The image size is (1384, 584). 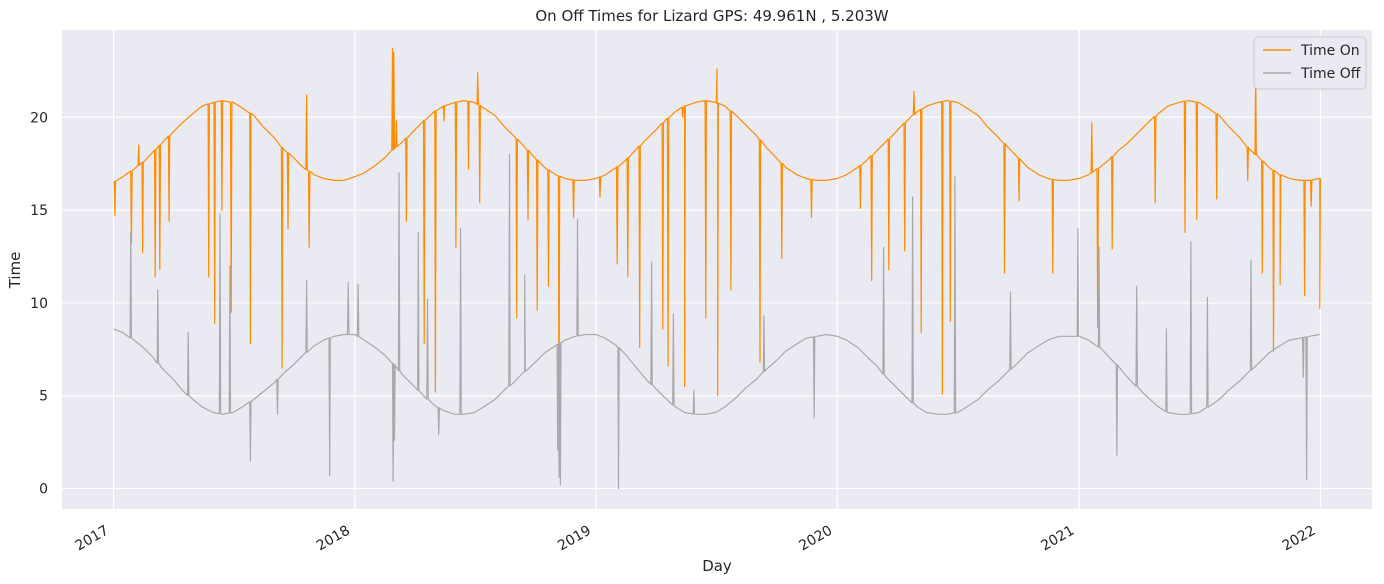 I want to click on y-tick-label: 20, so click(x=39, y=118).